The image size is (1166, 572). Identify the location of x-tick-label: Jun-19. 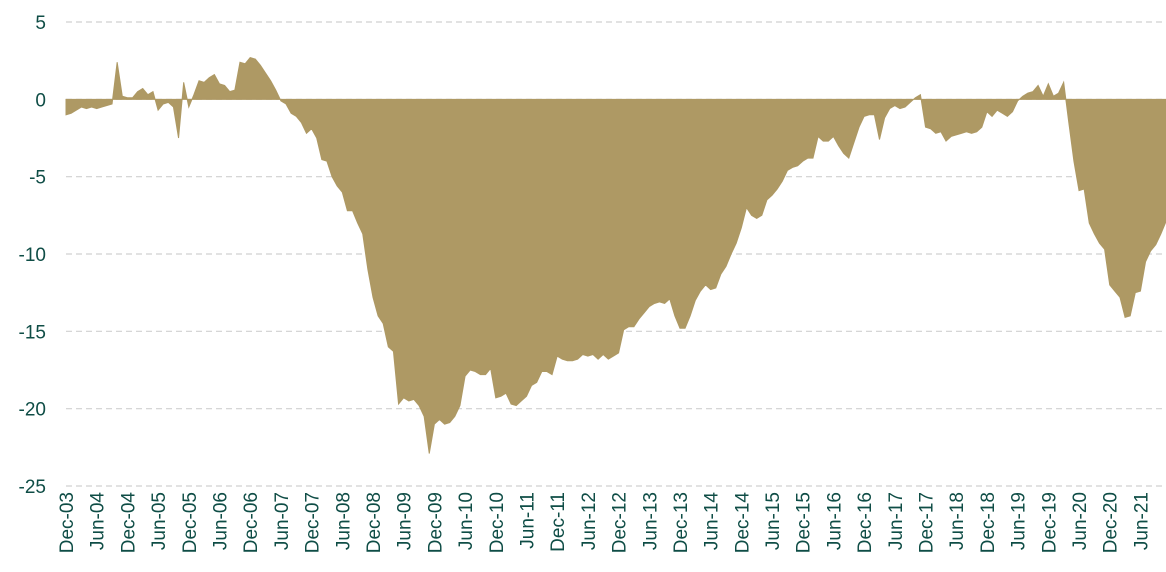
(1019, 521).